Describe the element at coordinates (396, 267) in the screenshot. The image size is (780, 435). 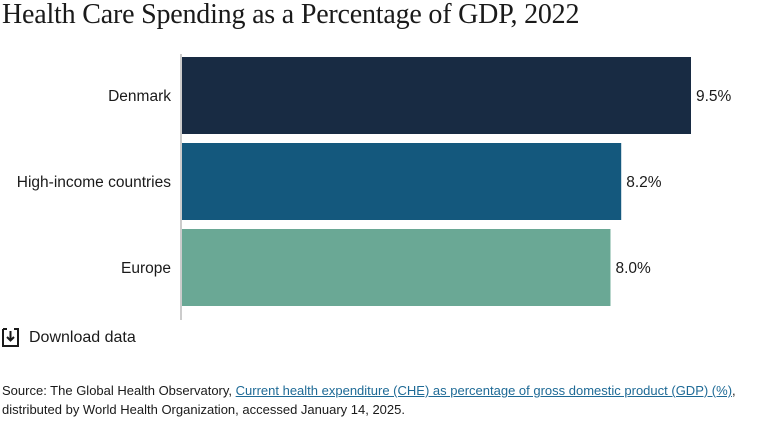
I see `bar-europe` at that location.